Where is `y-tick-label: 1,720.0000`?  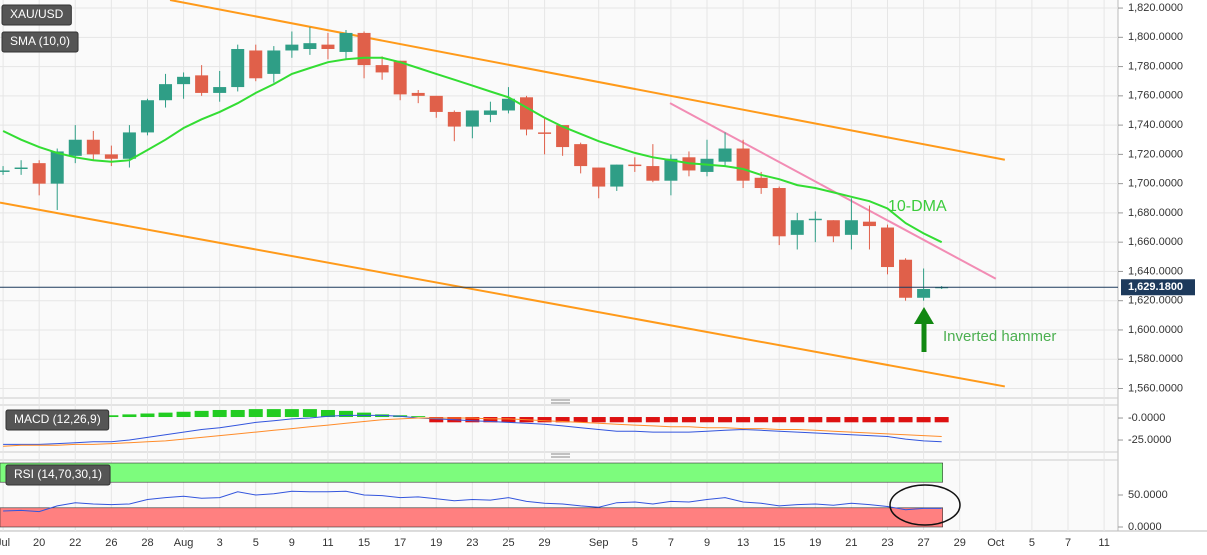
y-tick-label: 1,720.0000 is located at coordinates (1155, 154).